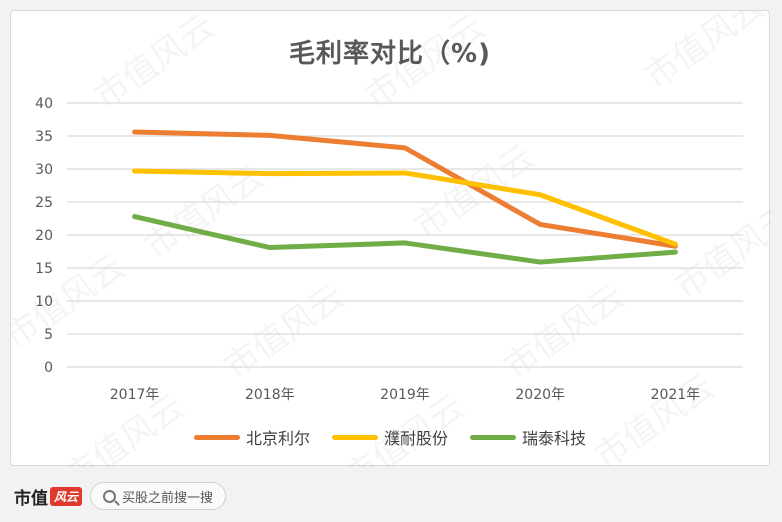 This screenshot has height=522, width=782. I want to click on y-tick-label: 20, so click(44, 236).